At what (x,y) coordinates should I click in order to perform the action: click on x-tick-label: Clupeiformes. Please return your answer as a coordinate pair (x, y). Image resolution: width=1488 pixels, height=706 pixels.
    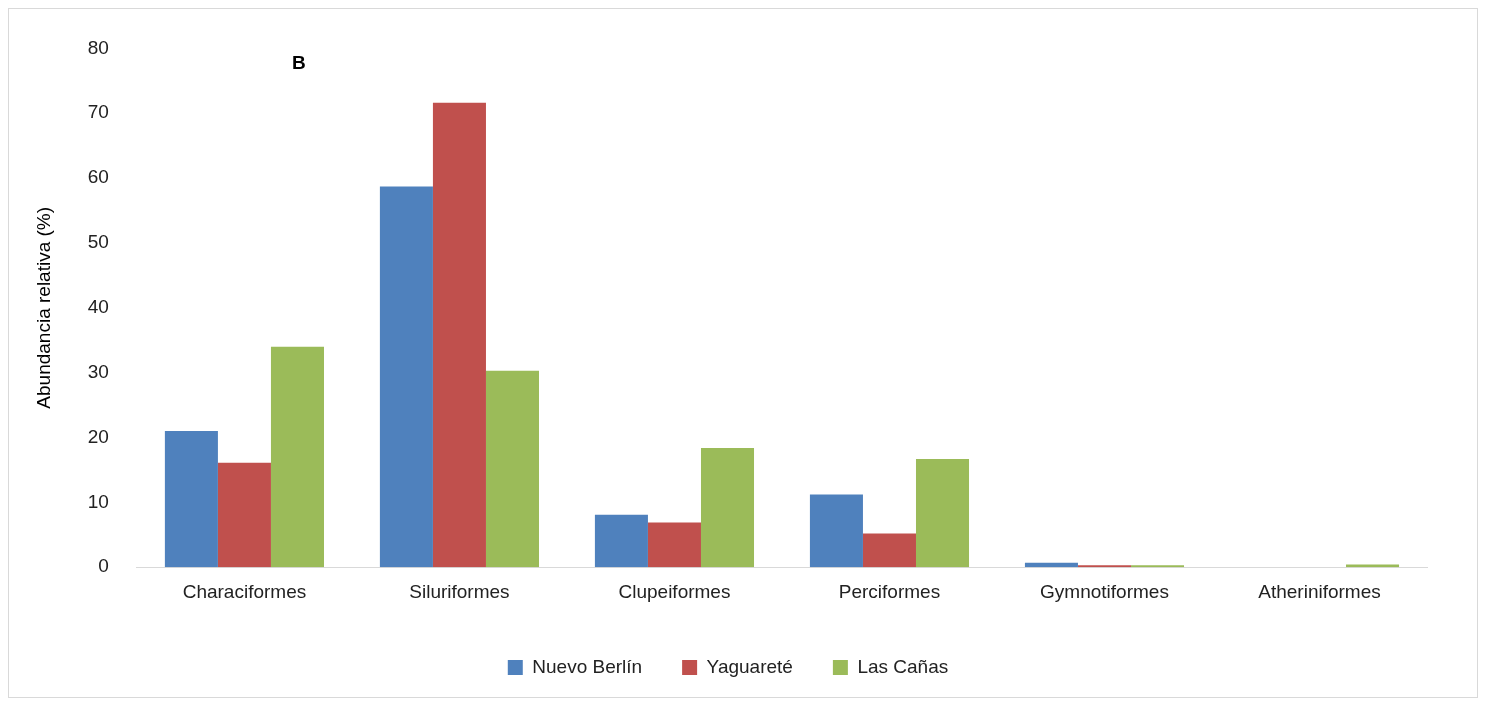
    Looking at the image, I should click on (674, 591).